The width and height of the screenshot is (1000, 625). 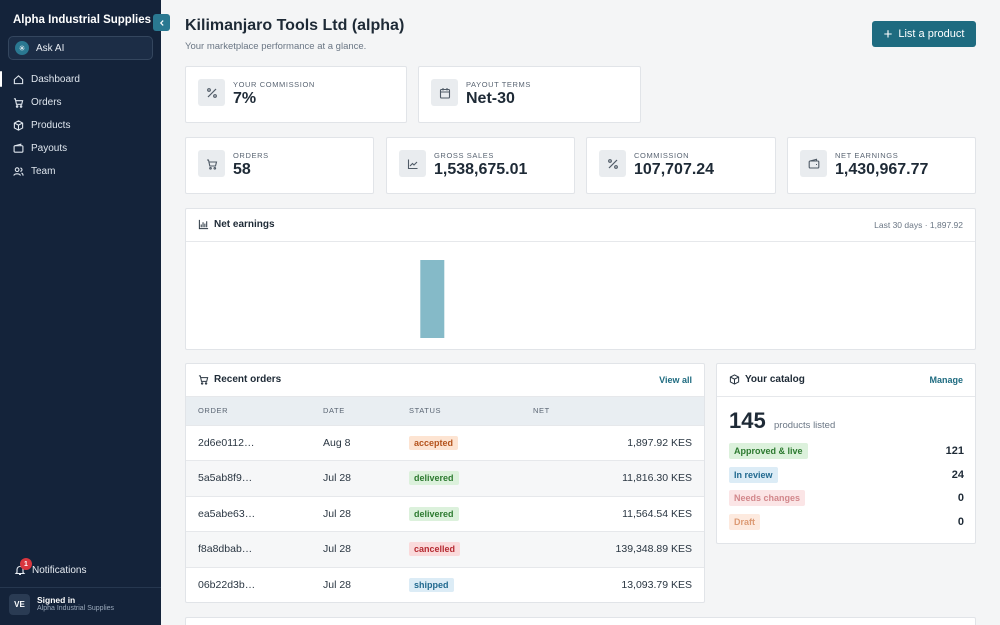 What do you see at coordinates (490, 98) in the screenshot?
I see `stat-value: Net-30` at bounding box center [490, 98].